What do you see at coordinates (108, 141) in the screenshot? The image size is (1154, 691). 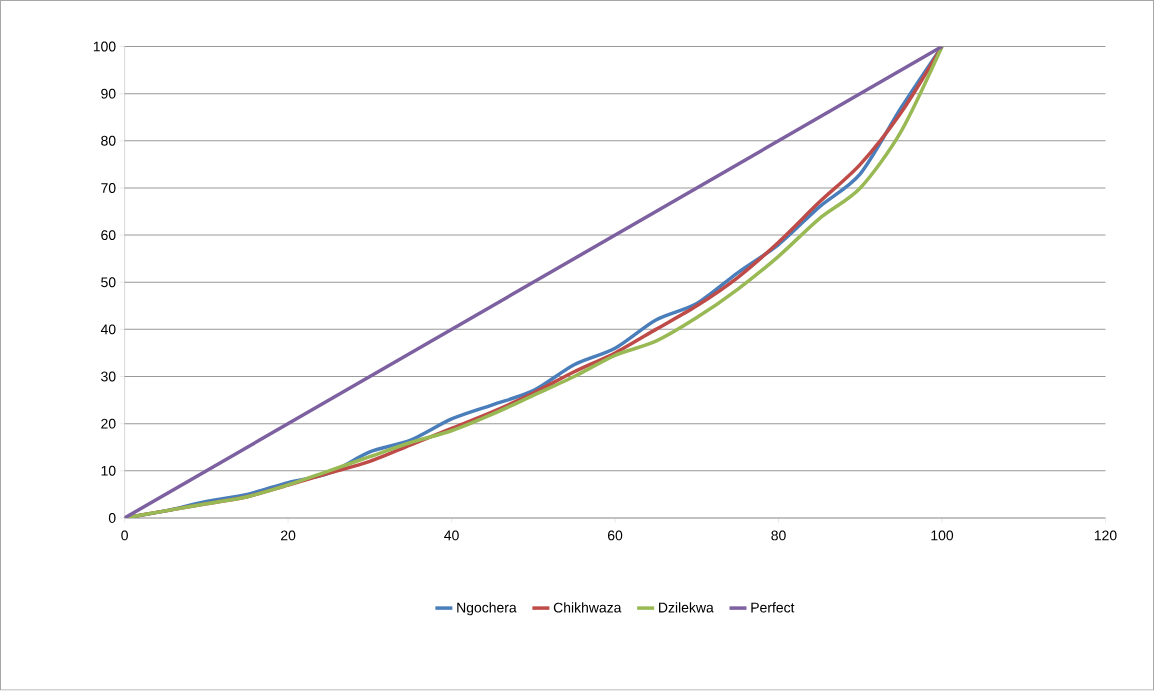 I see `y-tick-label: 80` at bounding box center [108, 141].